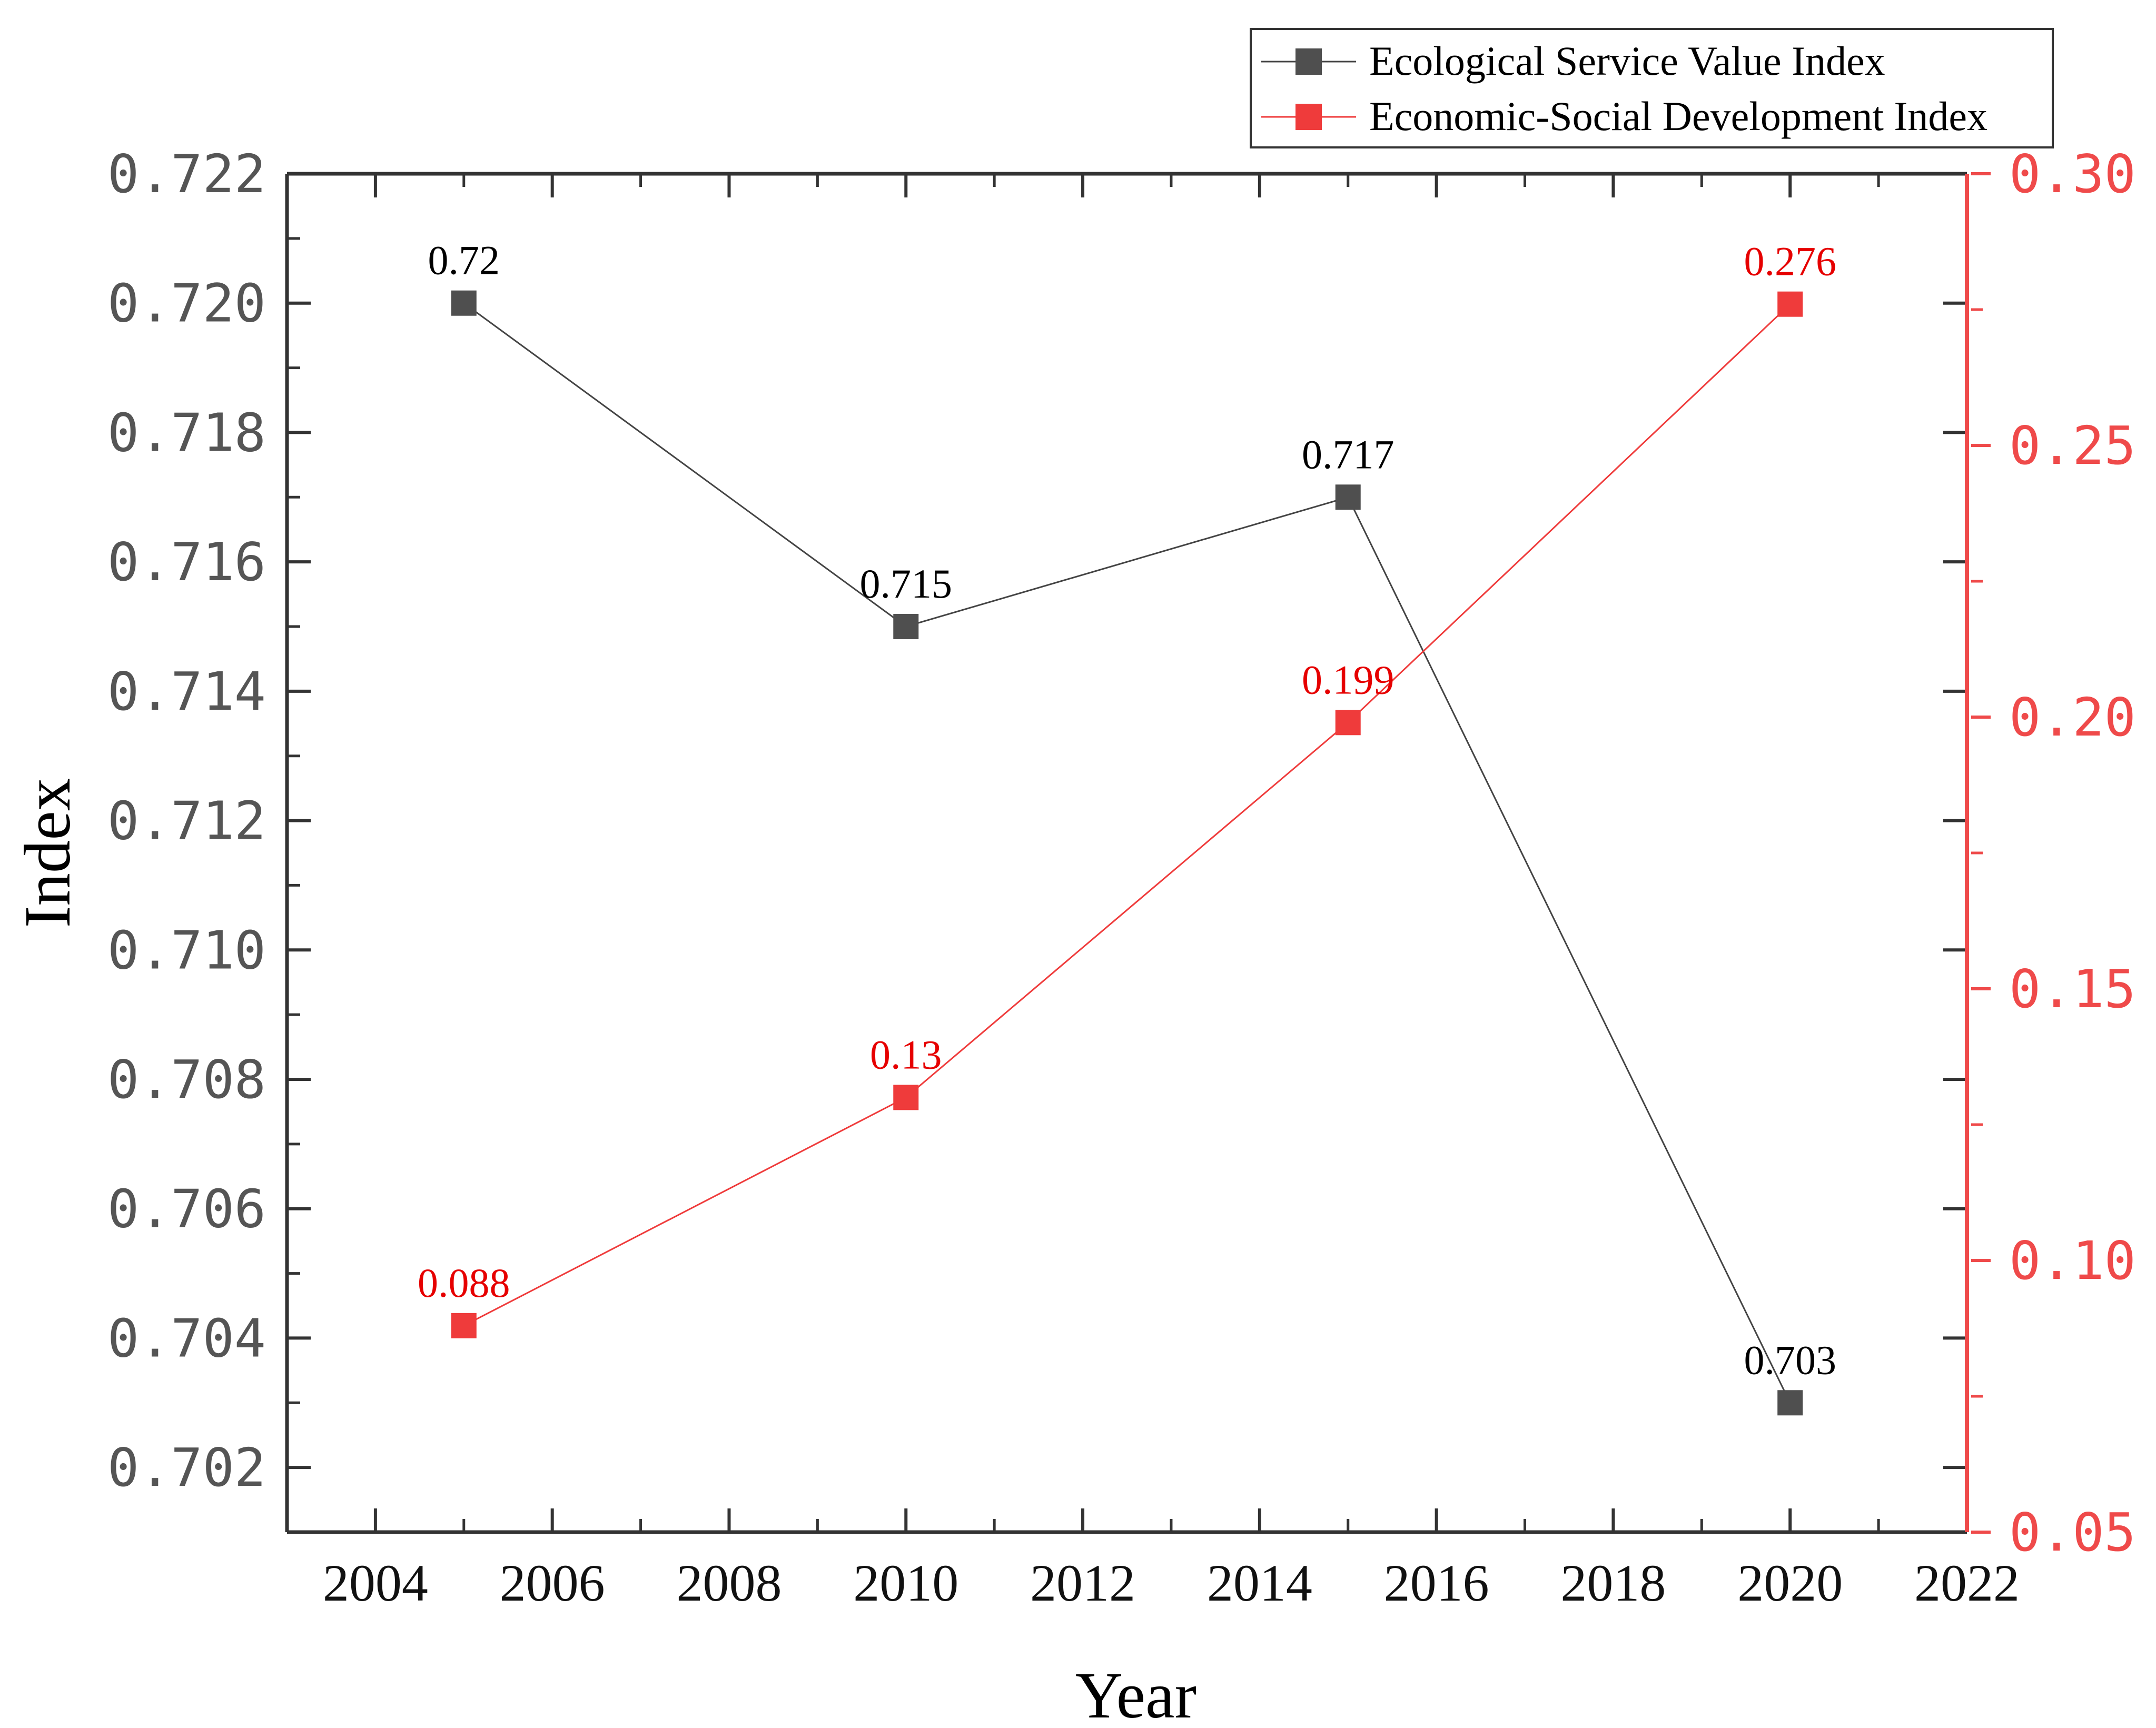 The width and height of the screenshot is (2156, 1728). Describe the element at coordinates (2072, 1532) in the screenshot. I see `right-tick-label: 0.05` at that location.